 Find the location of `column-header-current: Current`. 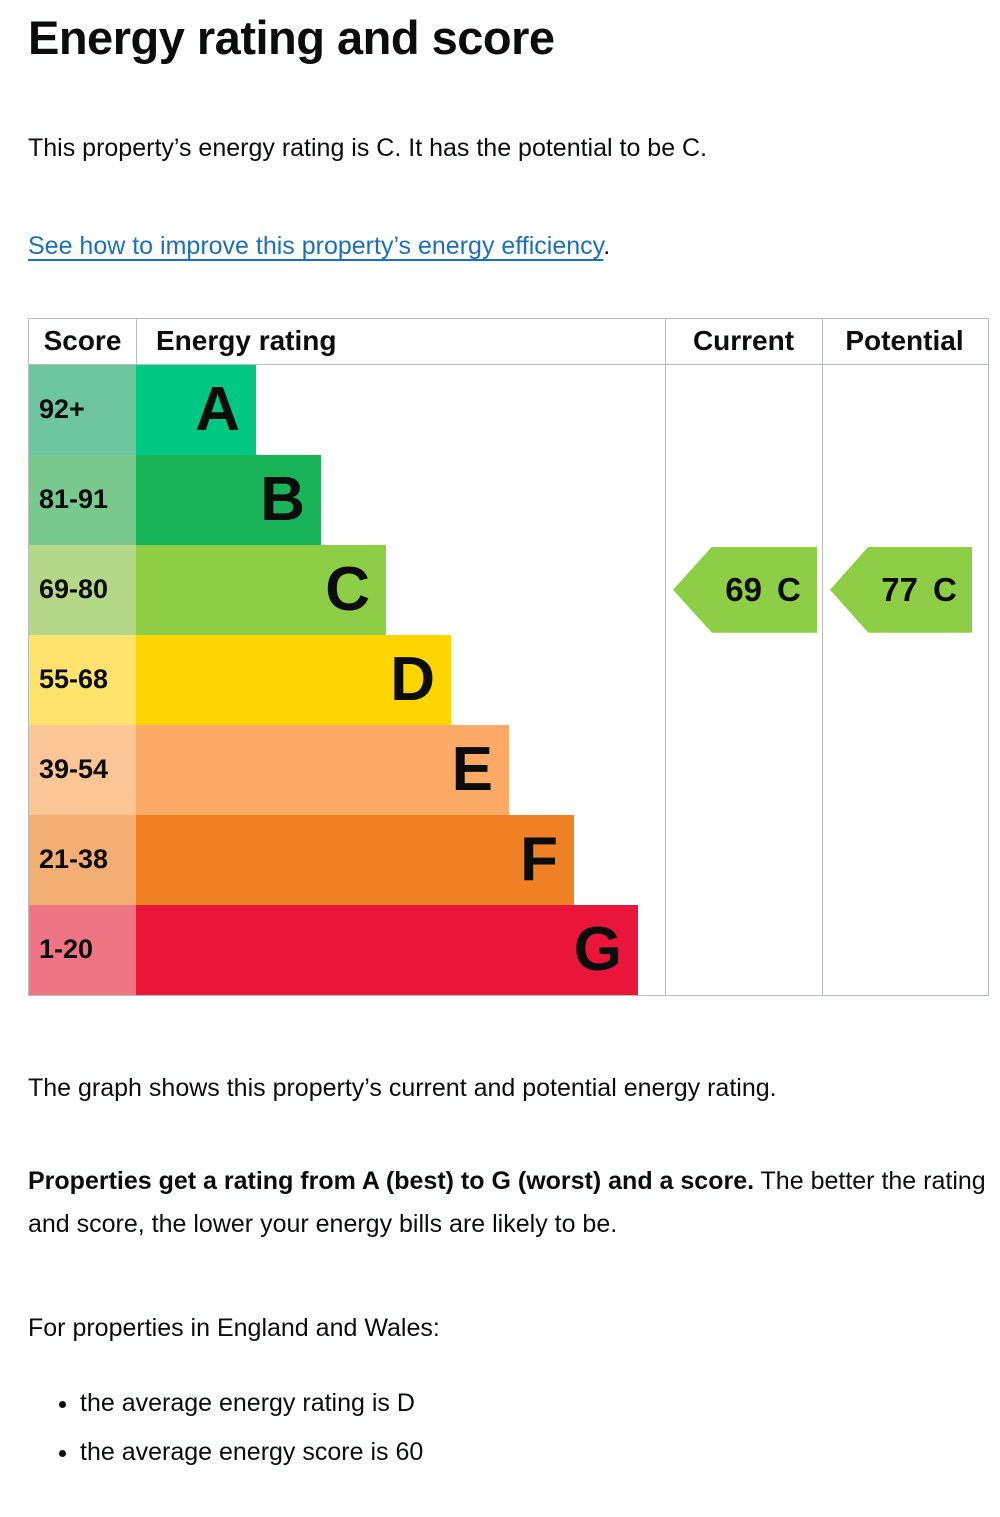

column-header-current: Current is located at coordinates (743, 341).